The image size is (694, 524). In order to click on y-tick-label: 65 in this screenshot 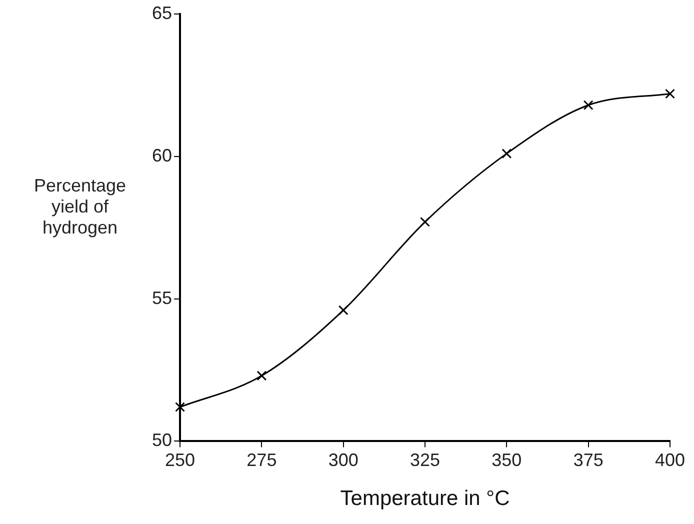, I will do `click(162, 12)`.